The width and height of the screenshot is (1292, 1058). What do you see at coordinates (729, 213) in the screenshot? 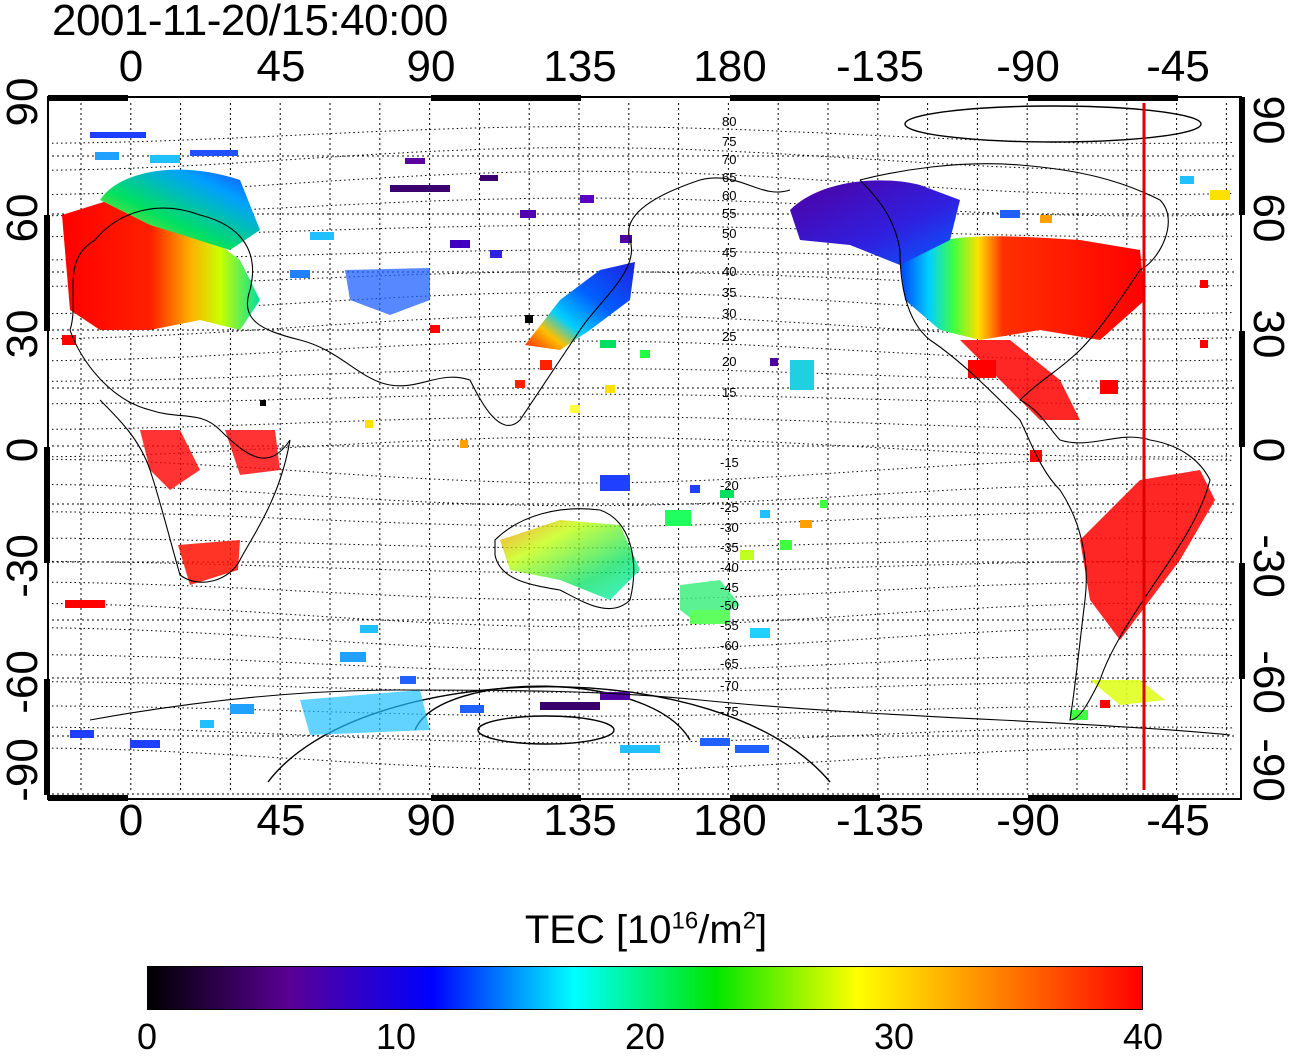
I see `magnetic-latitude-label: 55` at bounding box center [729, 213].